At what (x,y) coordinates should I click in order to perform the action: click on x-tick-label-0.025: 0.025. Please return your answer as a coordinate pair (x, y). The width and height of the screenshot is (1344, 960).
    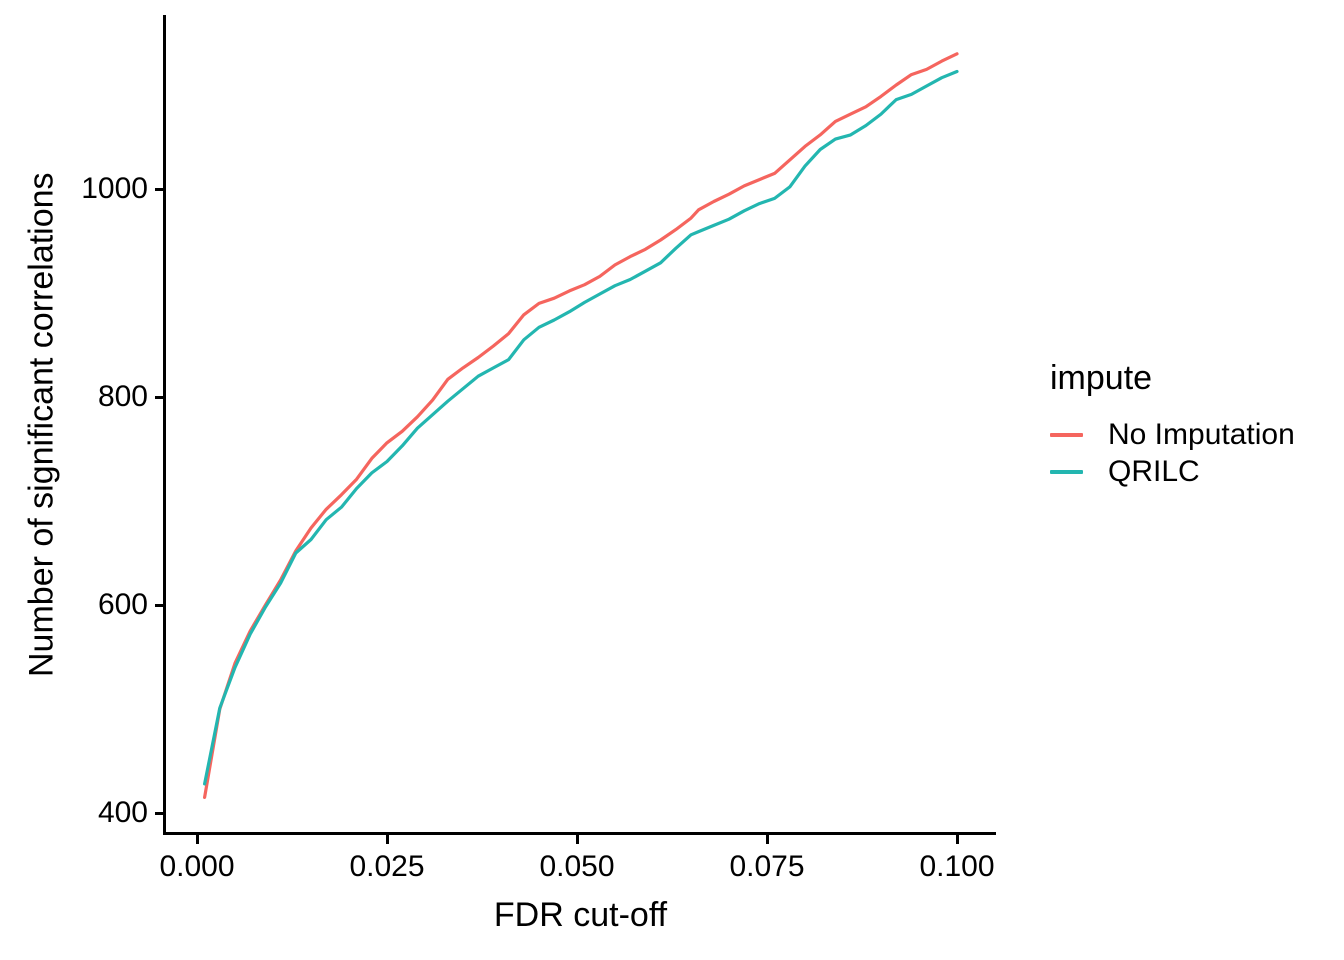
    Looking at the image, I should click on (387, 866).